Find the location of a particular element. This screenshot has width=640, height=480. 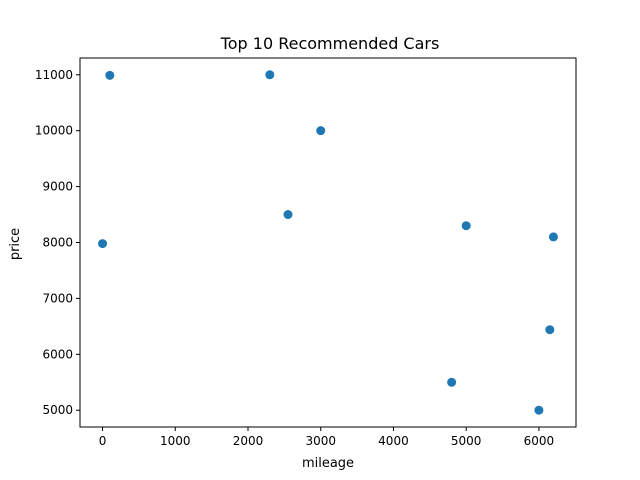

x-tick-label: 4000 is located at coordinates (393, 441).